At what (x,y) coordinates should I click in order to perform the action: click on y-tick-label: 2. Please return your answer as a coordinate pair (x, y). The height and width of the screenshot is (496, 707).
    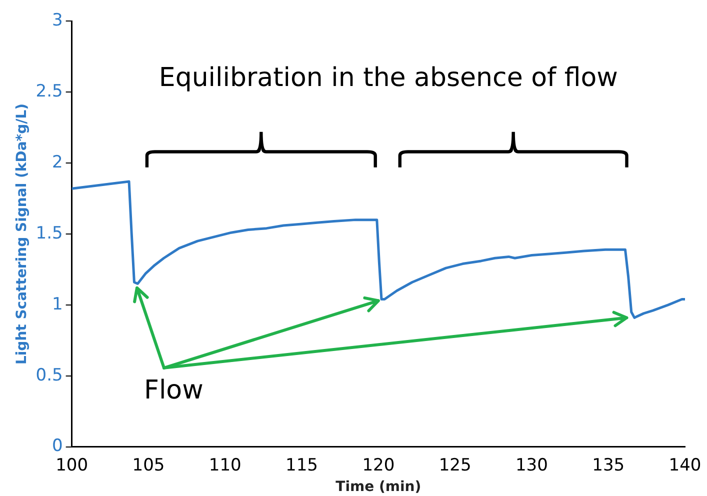
    Looking at the image, I should click on (57, 162).